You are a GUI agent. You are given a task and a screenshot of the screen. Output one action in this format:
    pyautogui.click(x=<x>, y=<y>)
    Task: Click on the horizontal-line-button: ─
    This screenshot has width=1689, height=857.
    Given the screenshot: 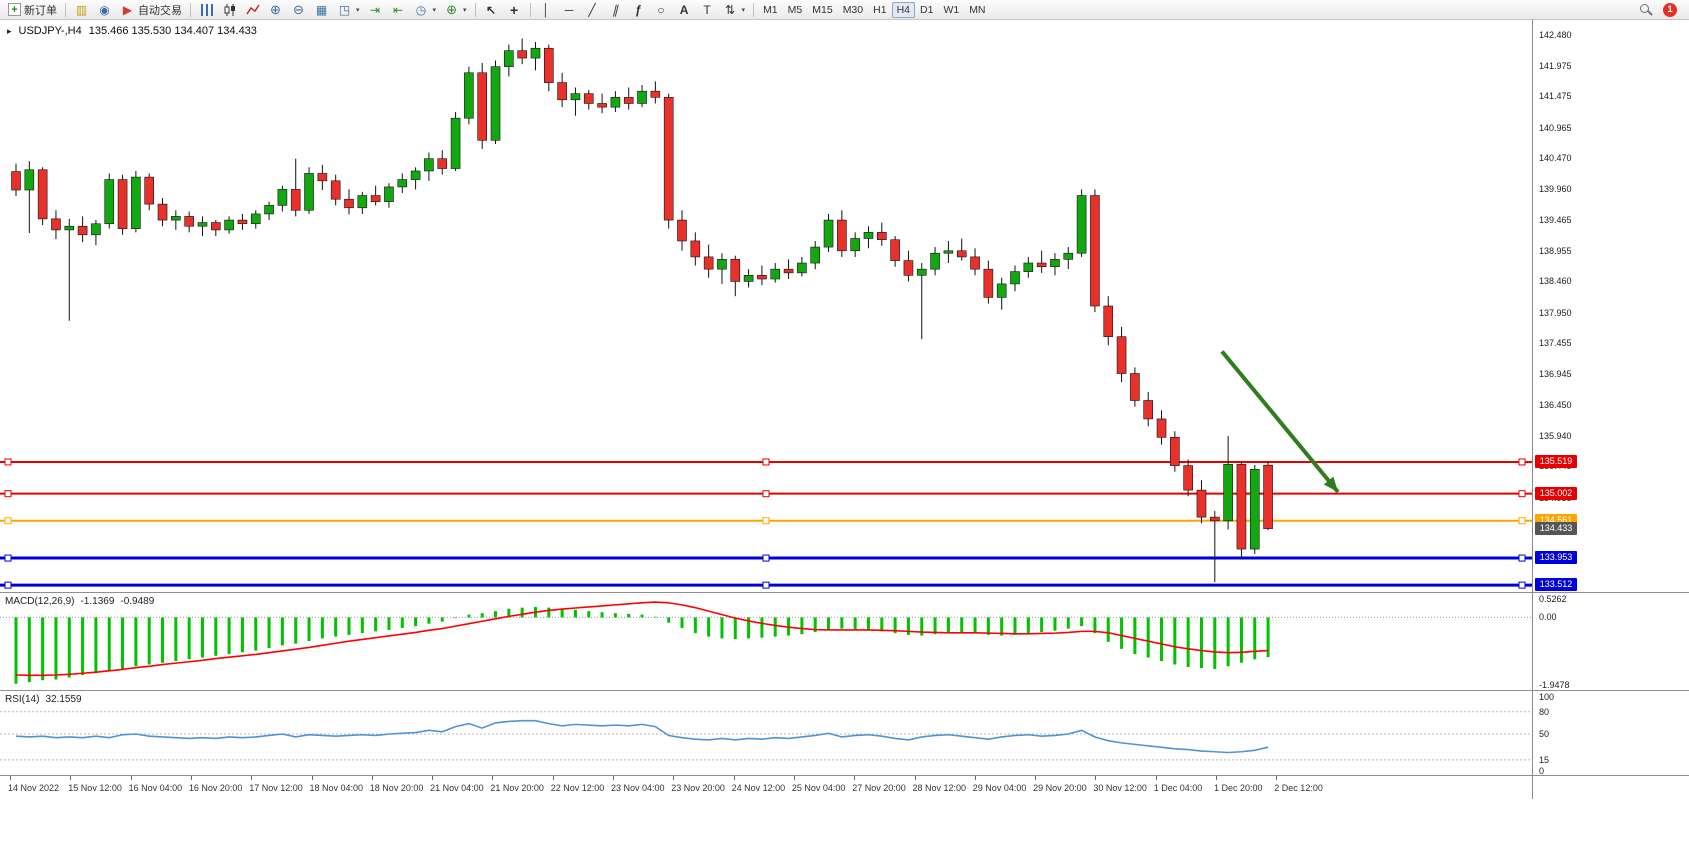 What is the action you would take?
    pyautogui.click(x=569, y=10)
    